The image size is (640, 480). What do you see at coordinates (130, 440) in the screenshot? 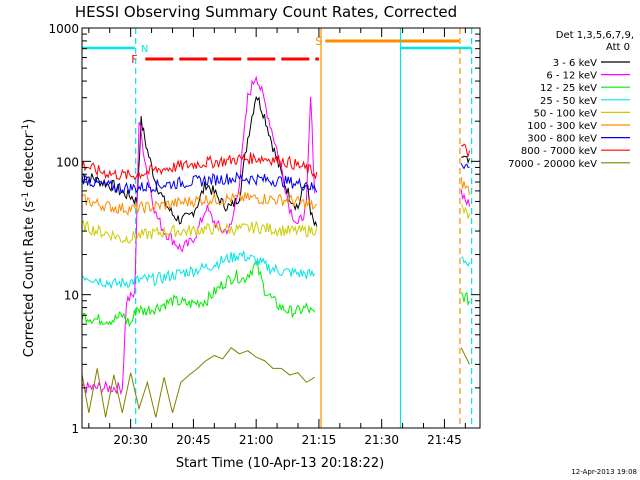
I see `x-tick-label: 20:30` at bounding box center [130, 440].